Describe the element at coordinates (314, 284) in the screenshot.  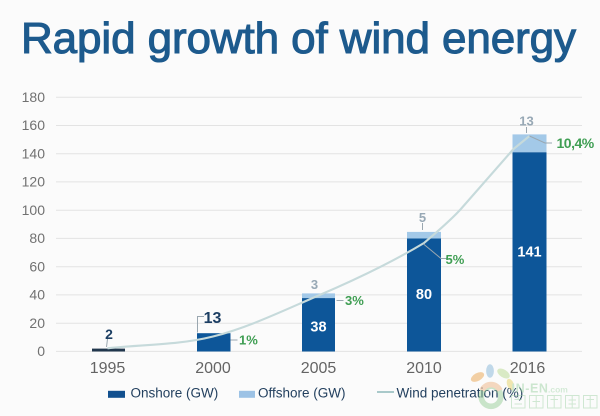
I see `svg-text: 3` at that location.